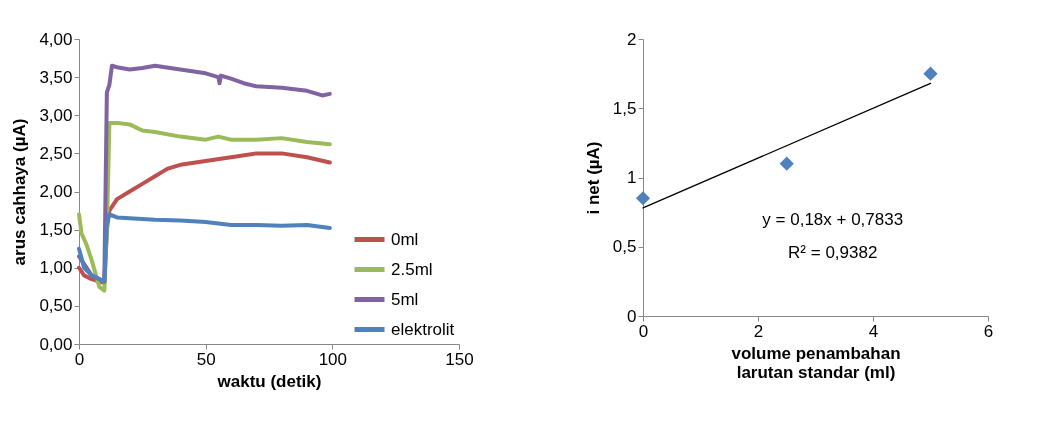  What do you see at coordinates (206, 359) in the screenshot?
I see `x-tick-label: 50` at bounding box center [206, 359].